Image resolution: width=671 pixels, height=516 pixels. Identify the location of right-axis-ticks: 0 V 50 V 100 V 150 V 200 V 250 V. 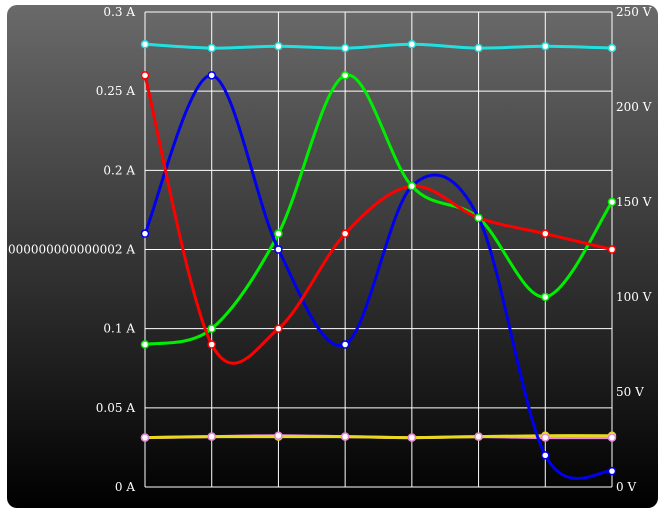
(634, 249).